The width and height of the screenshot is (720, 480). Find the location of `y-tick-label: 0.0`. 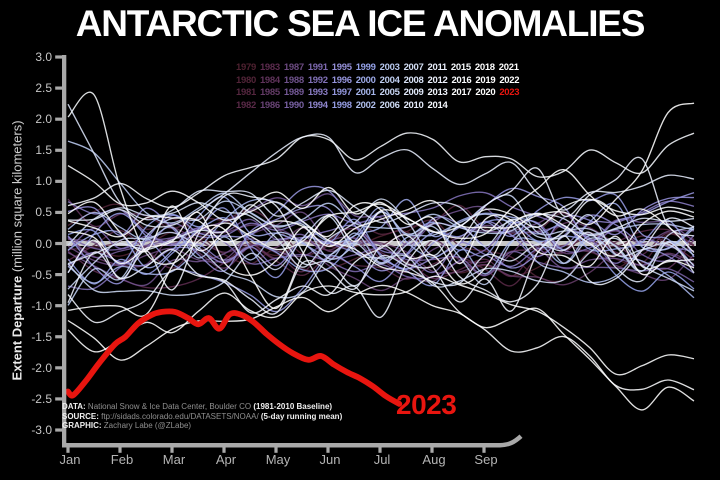

y-tick-label: 0.0 is located at coordinates (43, 243).